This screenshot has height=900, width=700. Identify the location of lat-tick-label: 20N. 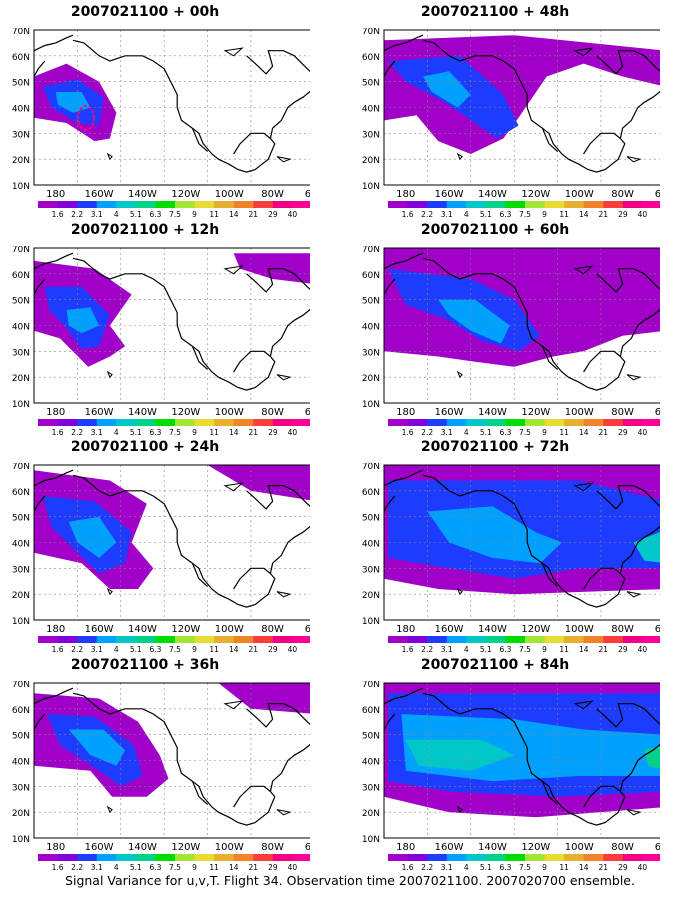
(21, 596).